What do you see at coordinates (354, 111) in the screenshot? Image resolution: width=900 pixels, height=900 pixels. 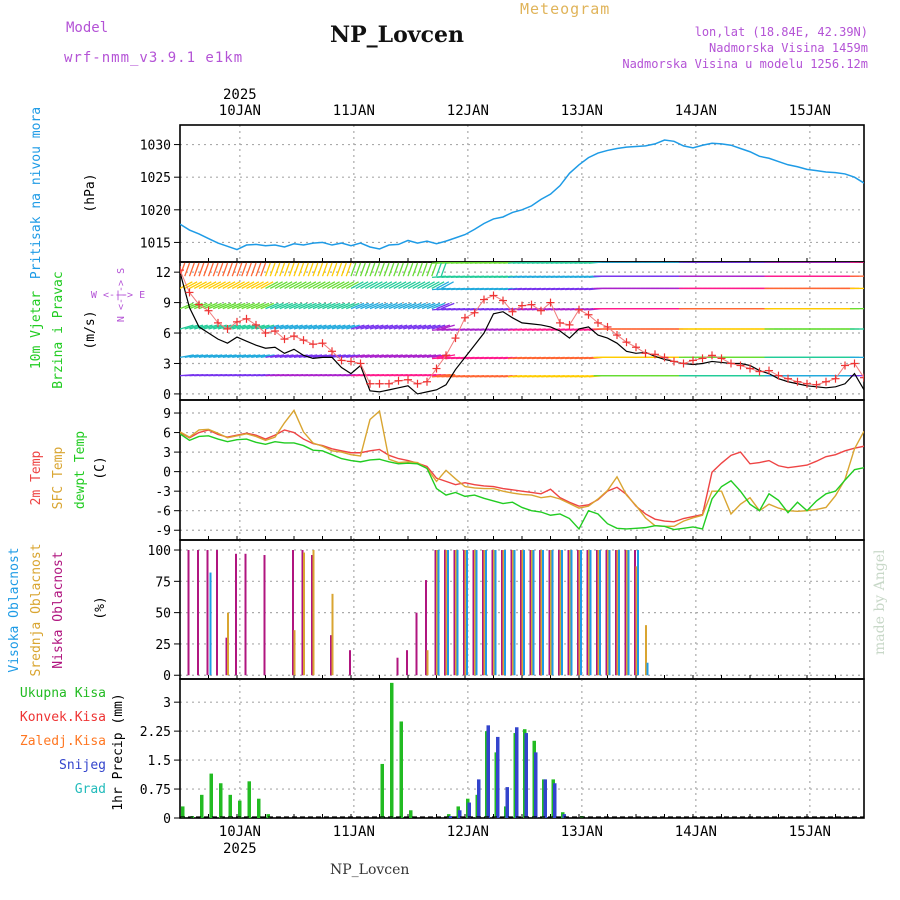 I see `xlabel-top: 11JAN` at bounding box center [354, 111].